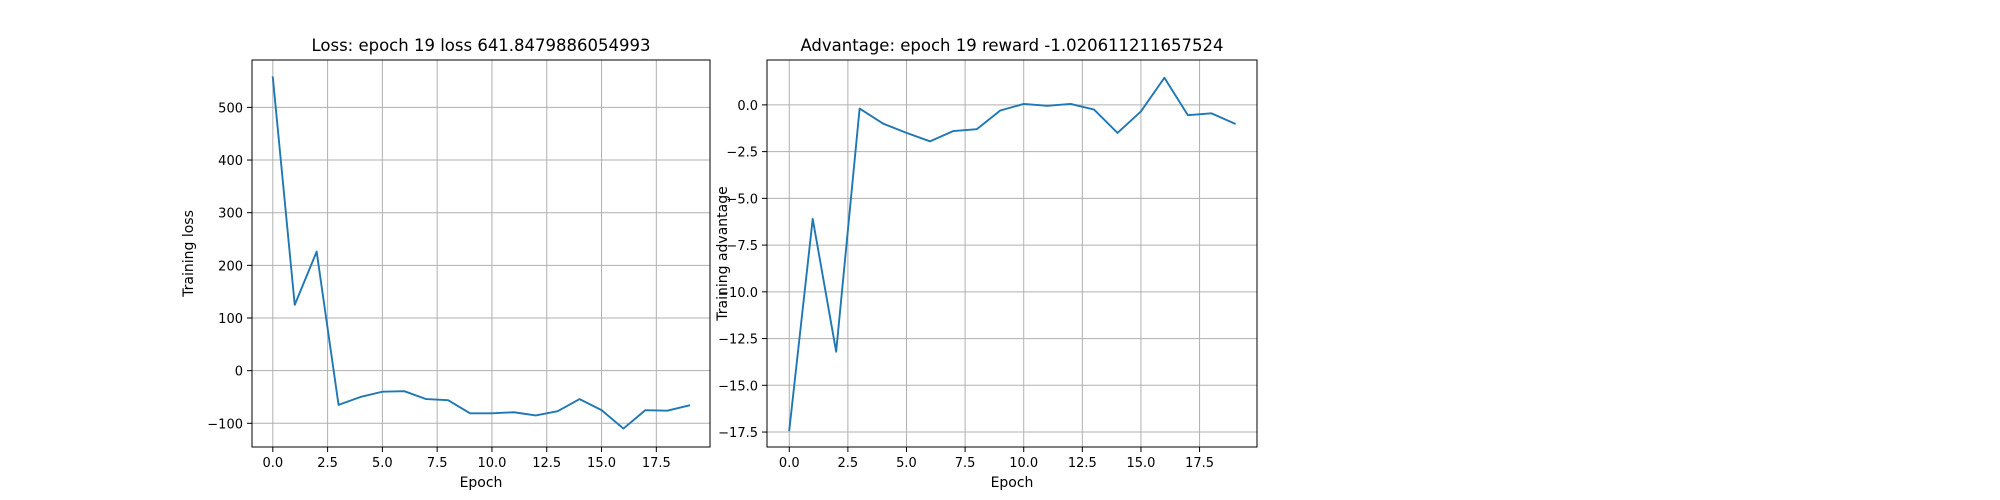 The image size is (2000, 500). What do you see at coordinates (738, 293) in the screenshot?
I see `advantage-y-tick-label: −10.0` at bounding box center [738, 293].